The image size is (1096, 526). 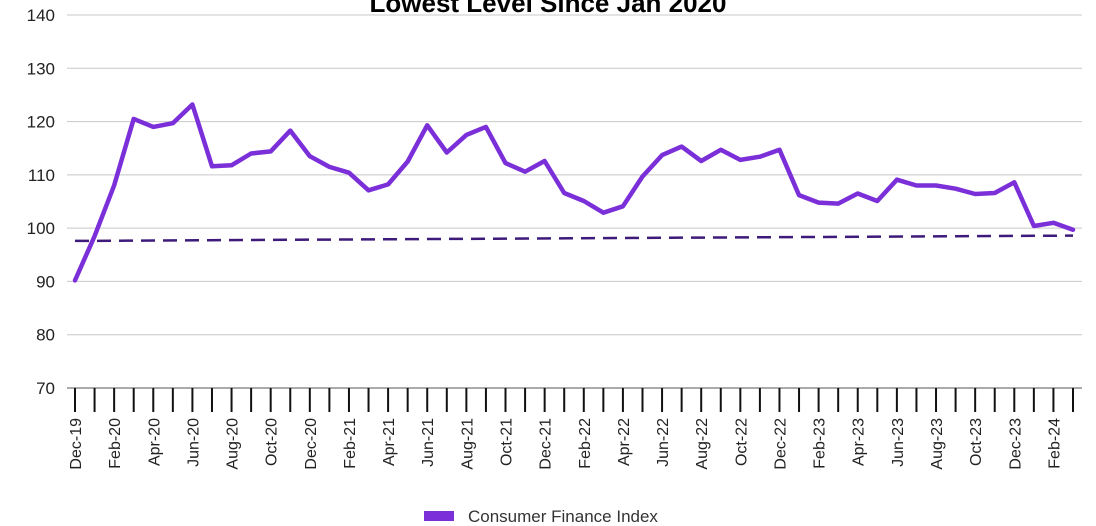 What do you see at coordinates (45, 281) in the screenshot?
I see `y-tick-label: 90` at bounding box center [45, 281].